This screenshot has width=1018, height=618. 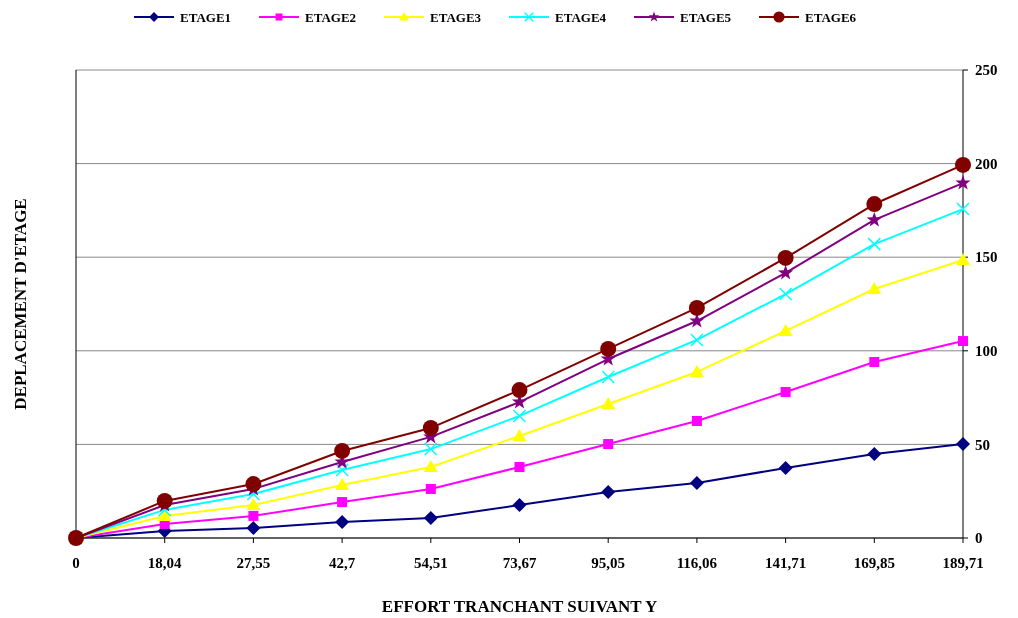 What do you see at coordinates (581, 17) in the screenshot?
I see `legend-label: ETAGE4` at bounding box center [581, 17].